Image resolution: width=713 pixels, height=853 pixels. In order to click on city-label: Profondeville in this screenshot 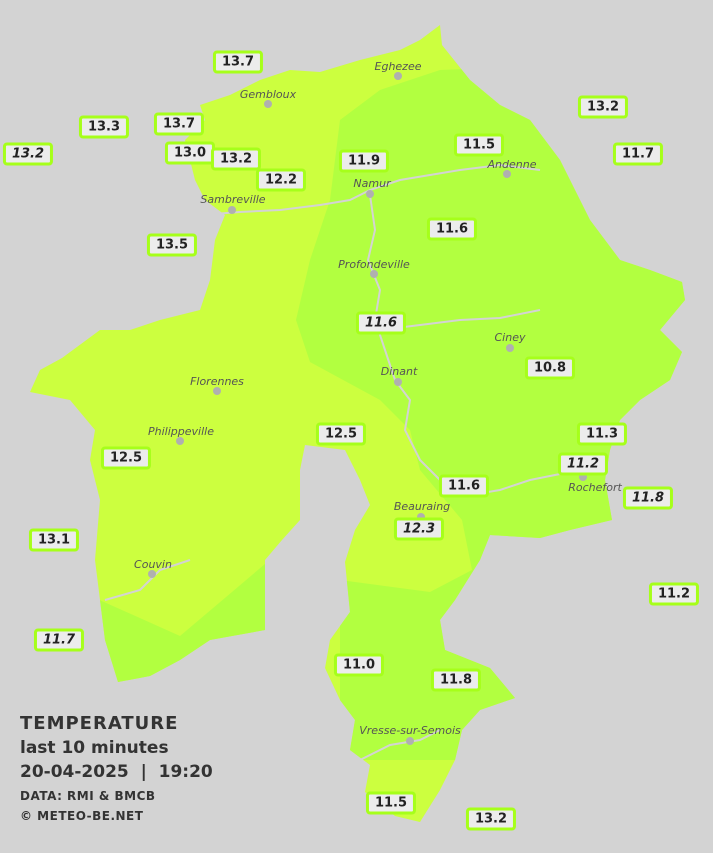, I will do `click(374, 264)`.